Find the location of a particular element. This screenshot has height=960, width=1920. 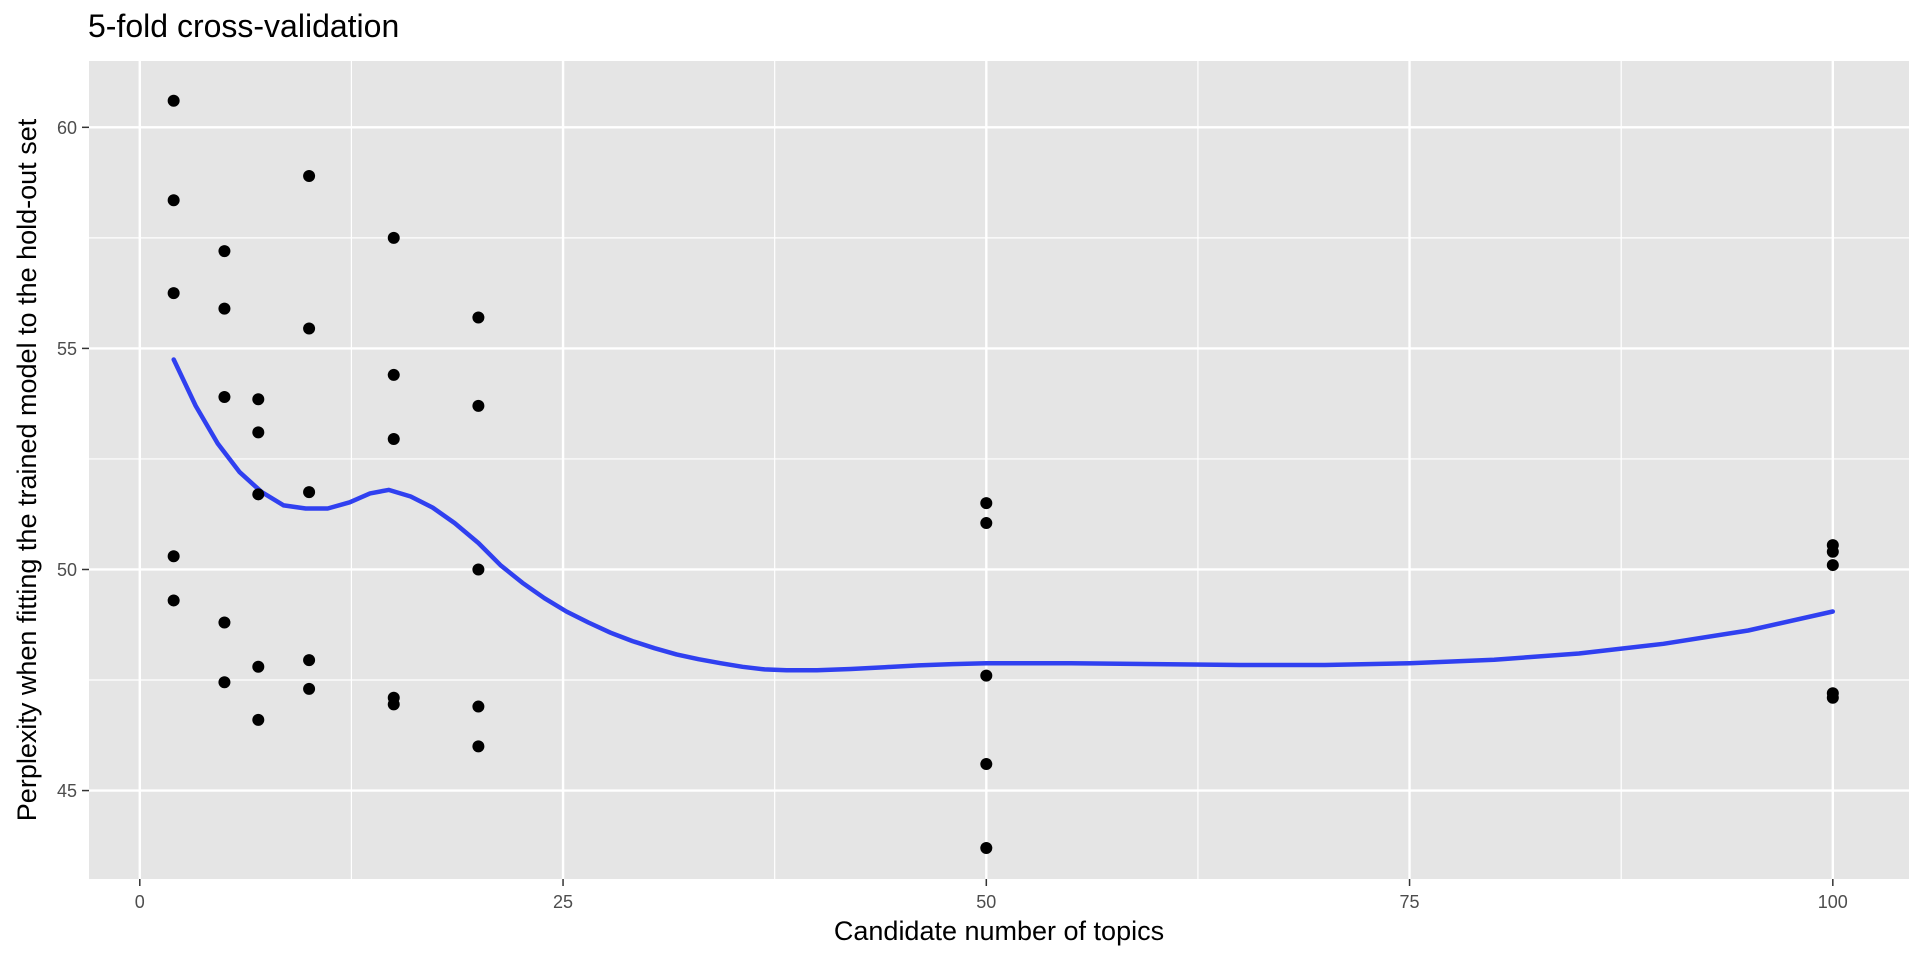

y-tick-label: 60 is located at coordinates (67, 128).